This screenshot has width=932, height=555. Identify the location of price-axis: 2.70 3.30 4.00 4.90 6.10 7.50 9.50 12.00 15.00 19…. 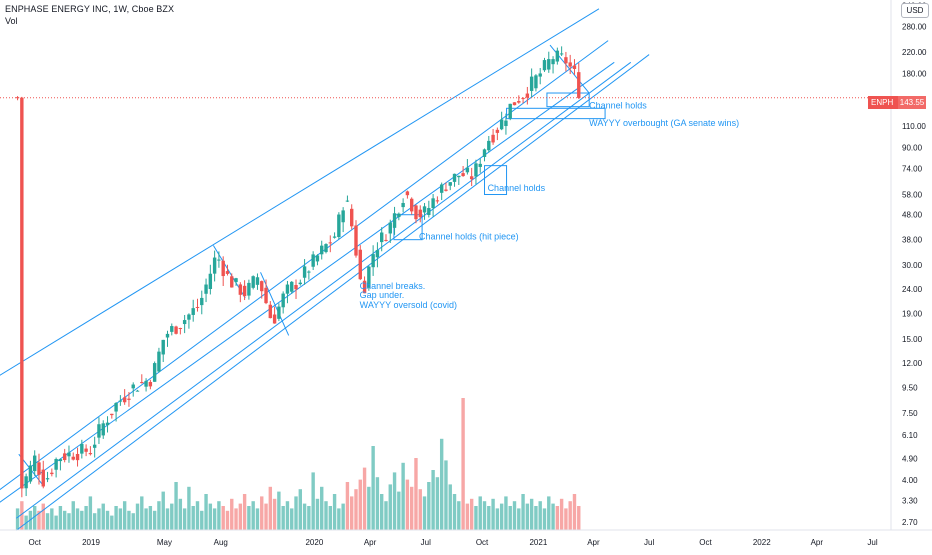
(914, 265).